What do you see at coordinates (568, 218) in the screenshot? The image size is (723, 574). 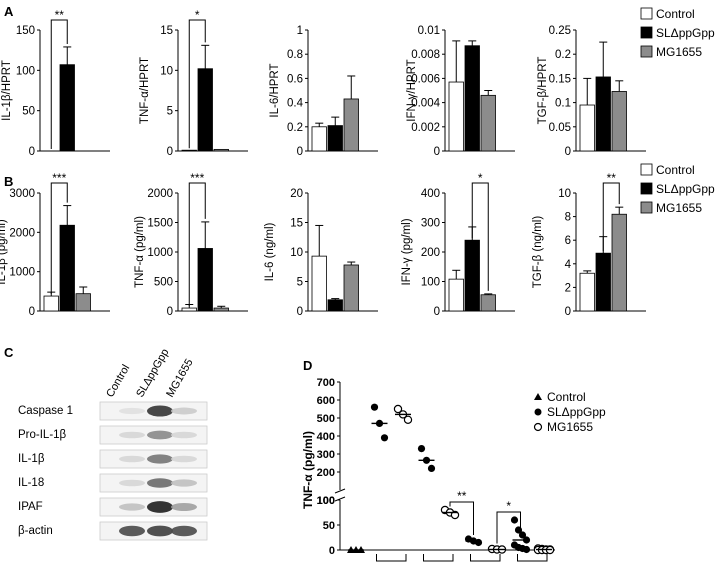 I see `y-tick-label: 8` at bounding box center [568, 218].